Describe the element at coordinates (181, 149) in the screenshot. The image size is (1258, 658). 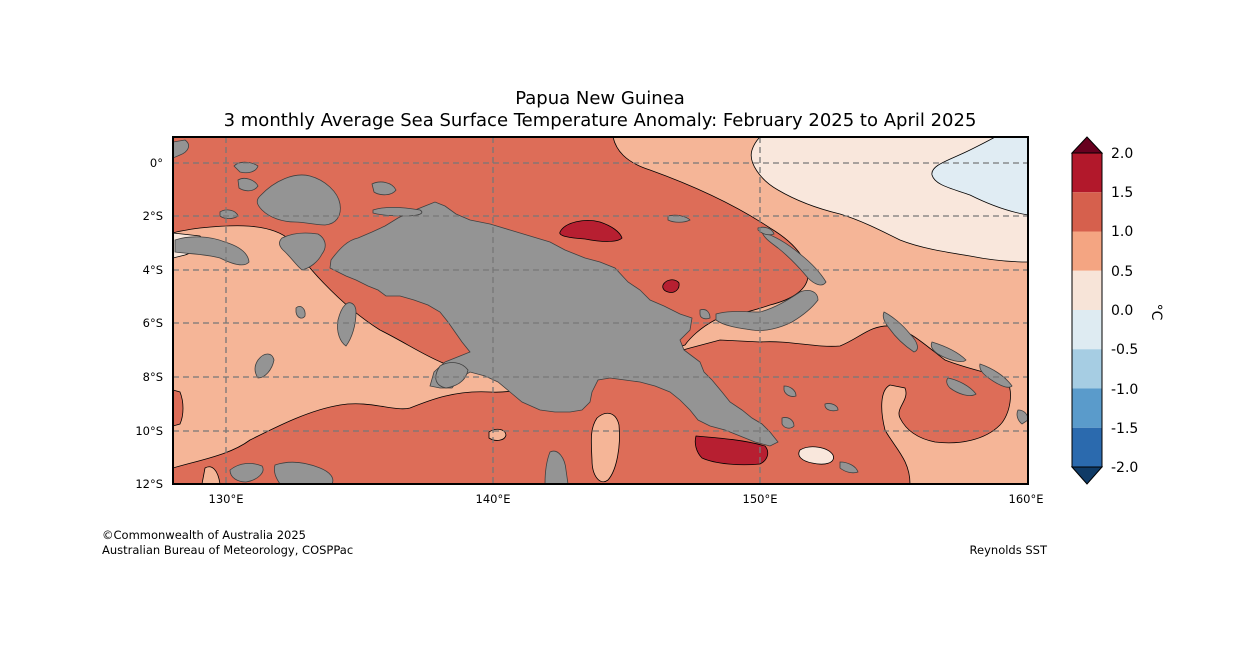
I see `halmahera-island` at that location.